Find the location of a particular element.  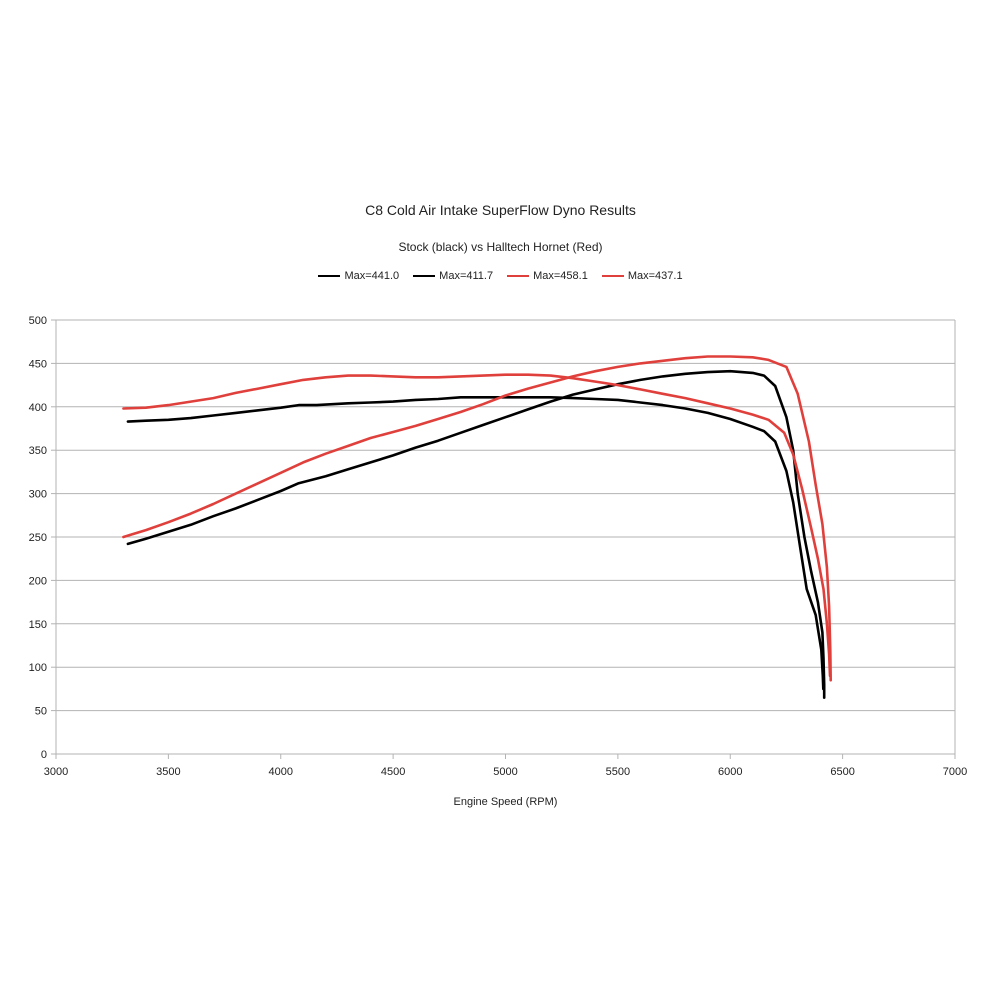

legend-item: Max=441.0 is located at coordinates (358, 276).